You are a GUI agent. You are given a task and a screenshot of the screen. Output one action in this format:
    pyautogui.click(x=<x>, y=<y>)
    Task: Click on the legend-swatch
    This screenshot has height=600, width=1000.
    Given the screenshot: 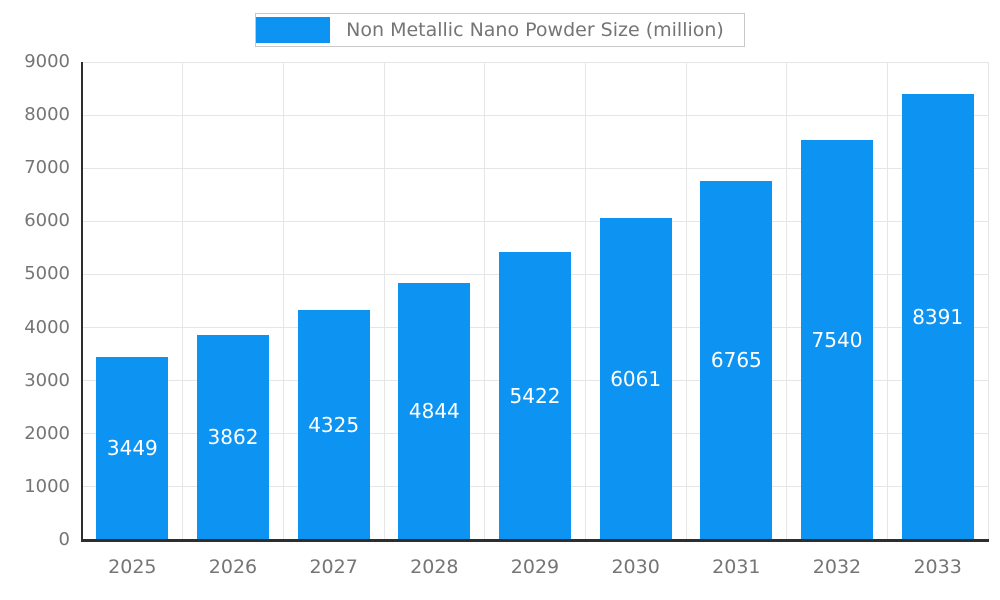 What is the action you would take?
    pyautogui.click(x=293, y=30)
    